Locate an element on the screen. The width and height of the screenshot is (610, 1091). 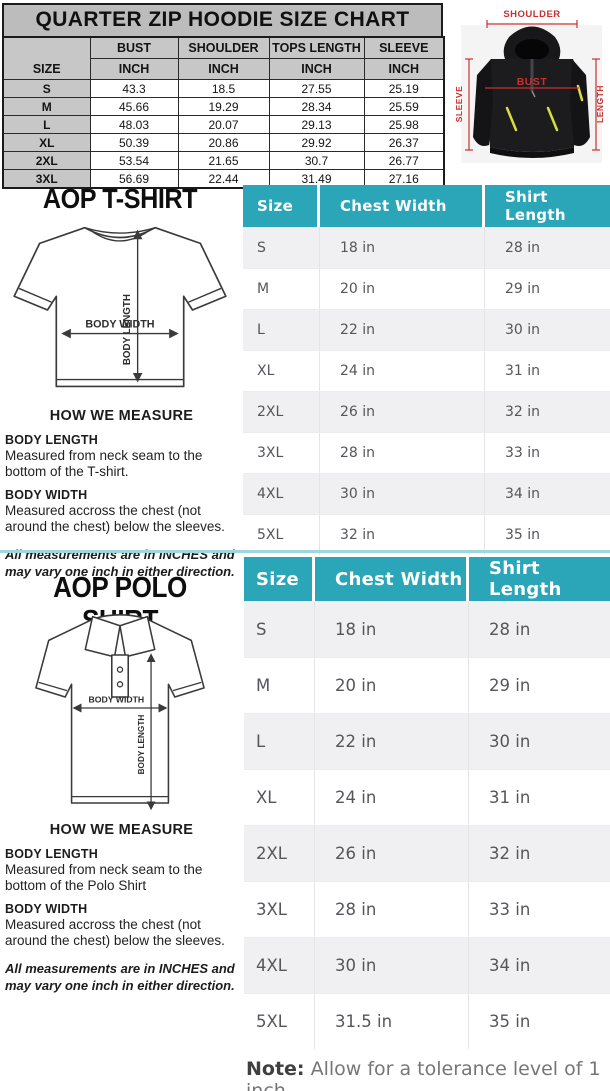
table-row: 2XL 53.54 21.65 30.7 26.77 is located at coordinates (223, 160).